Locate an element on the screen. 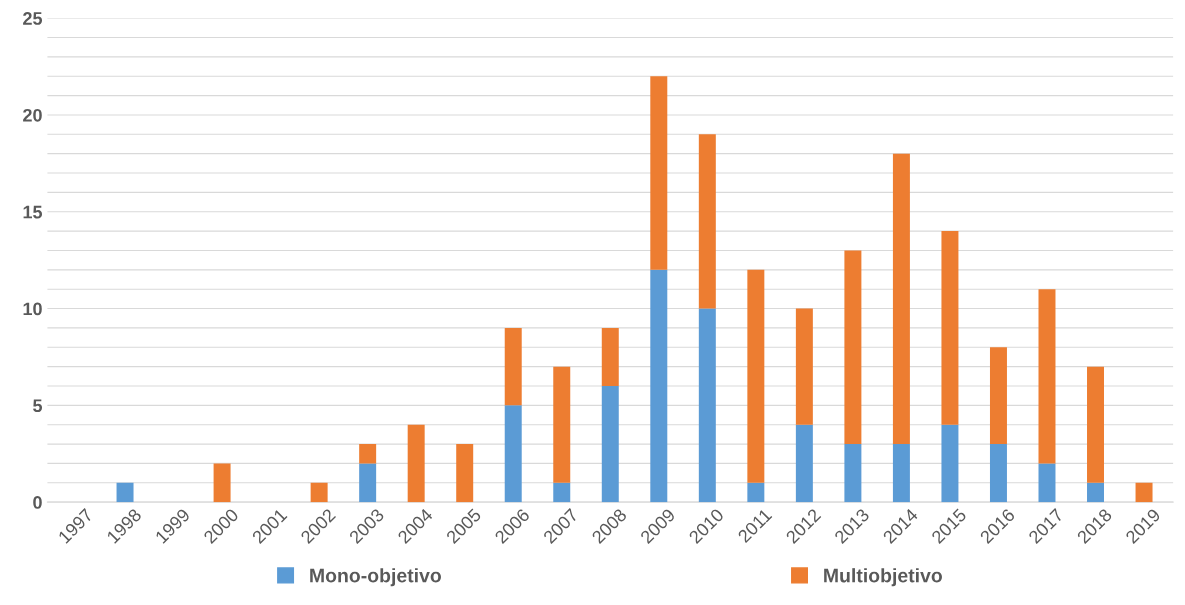  y-tick-label: 0 is located at coordinates (37, 502).